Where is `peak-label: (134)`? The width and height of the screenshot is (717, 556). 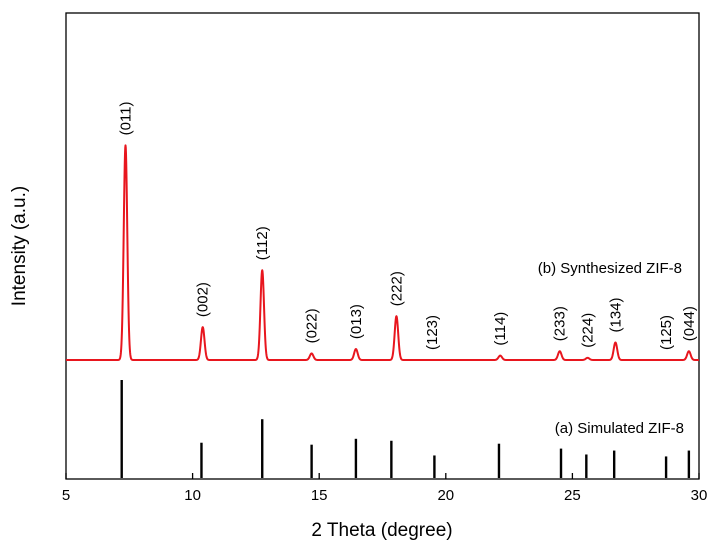 peak-label: (134) is located at coordinates (615, 314).